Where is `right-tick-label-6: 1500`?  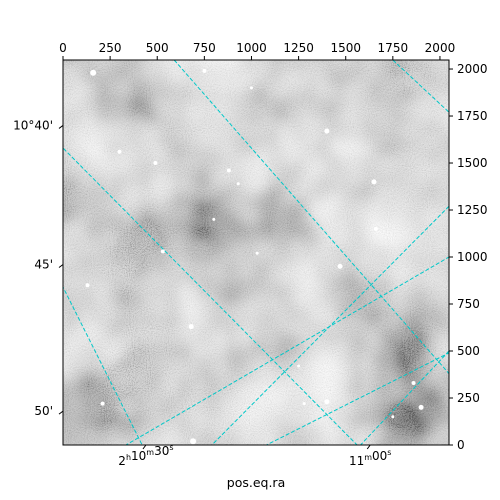
right-tick-label-6: 1500 is located at coordinates (472, 163).